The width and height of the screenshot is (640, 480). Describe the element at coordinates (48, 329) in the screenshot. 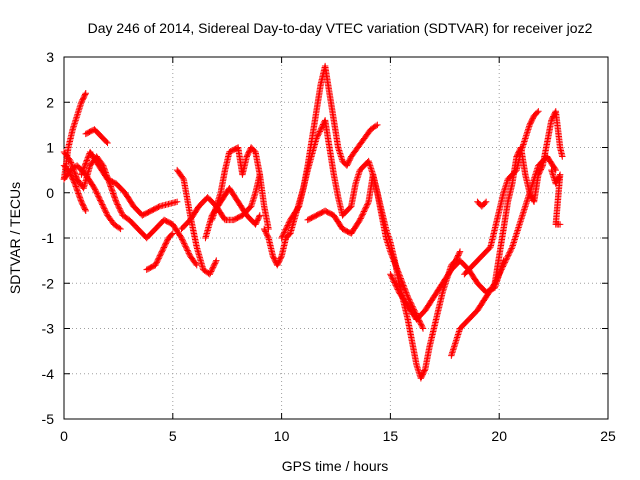

I see `y-tick-label: -3` at that location.